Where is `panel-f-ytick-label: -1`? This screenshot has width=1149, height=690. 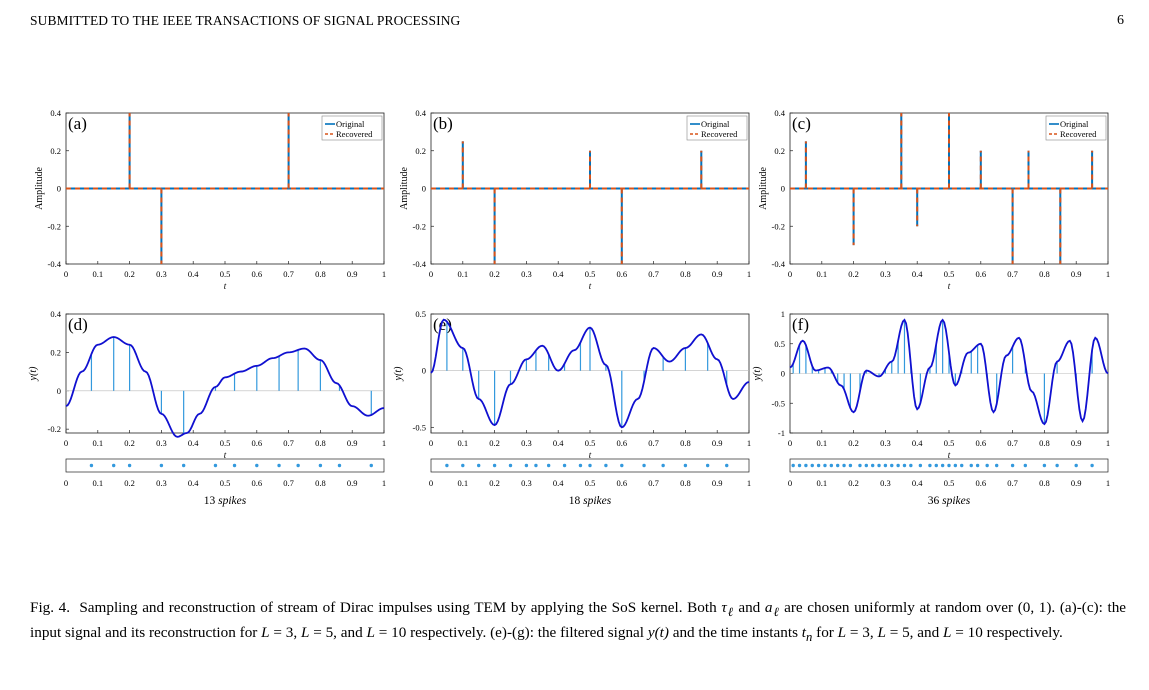 panel-f-ytick-label: -1 is located at coordinates (781, 433).